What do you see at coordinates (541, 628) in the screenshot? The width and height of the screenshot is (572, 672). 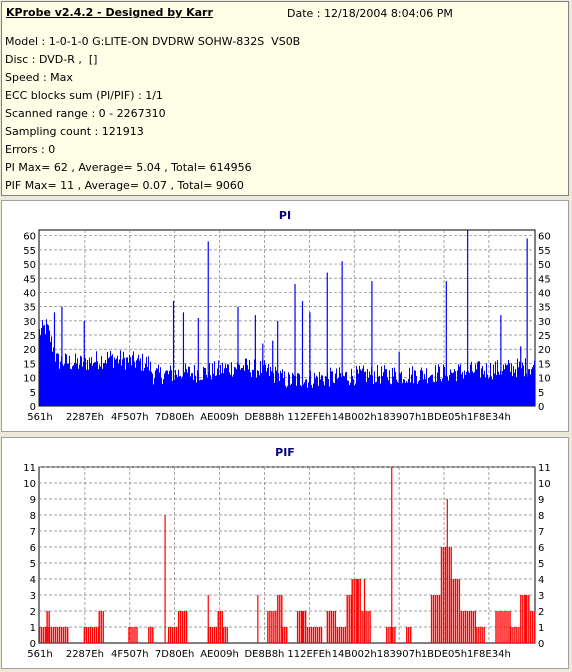 I see `y-tick-label-right: 1` at bounding box center [541, 628].